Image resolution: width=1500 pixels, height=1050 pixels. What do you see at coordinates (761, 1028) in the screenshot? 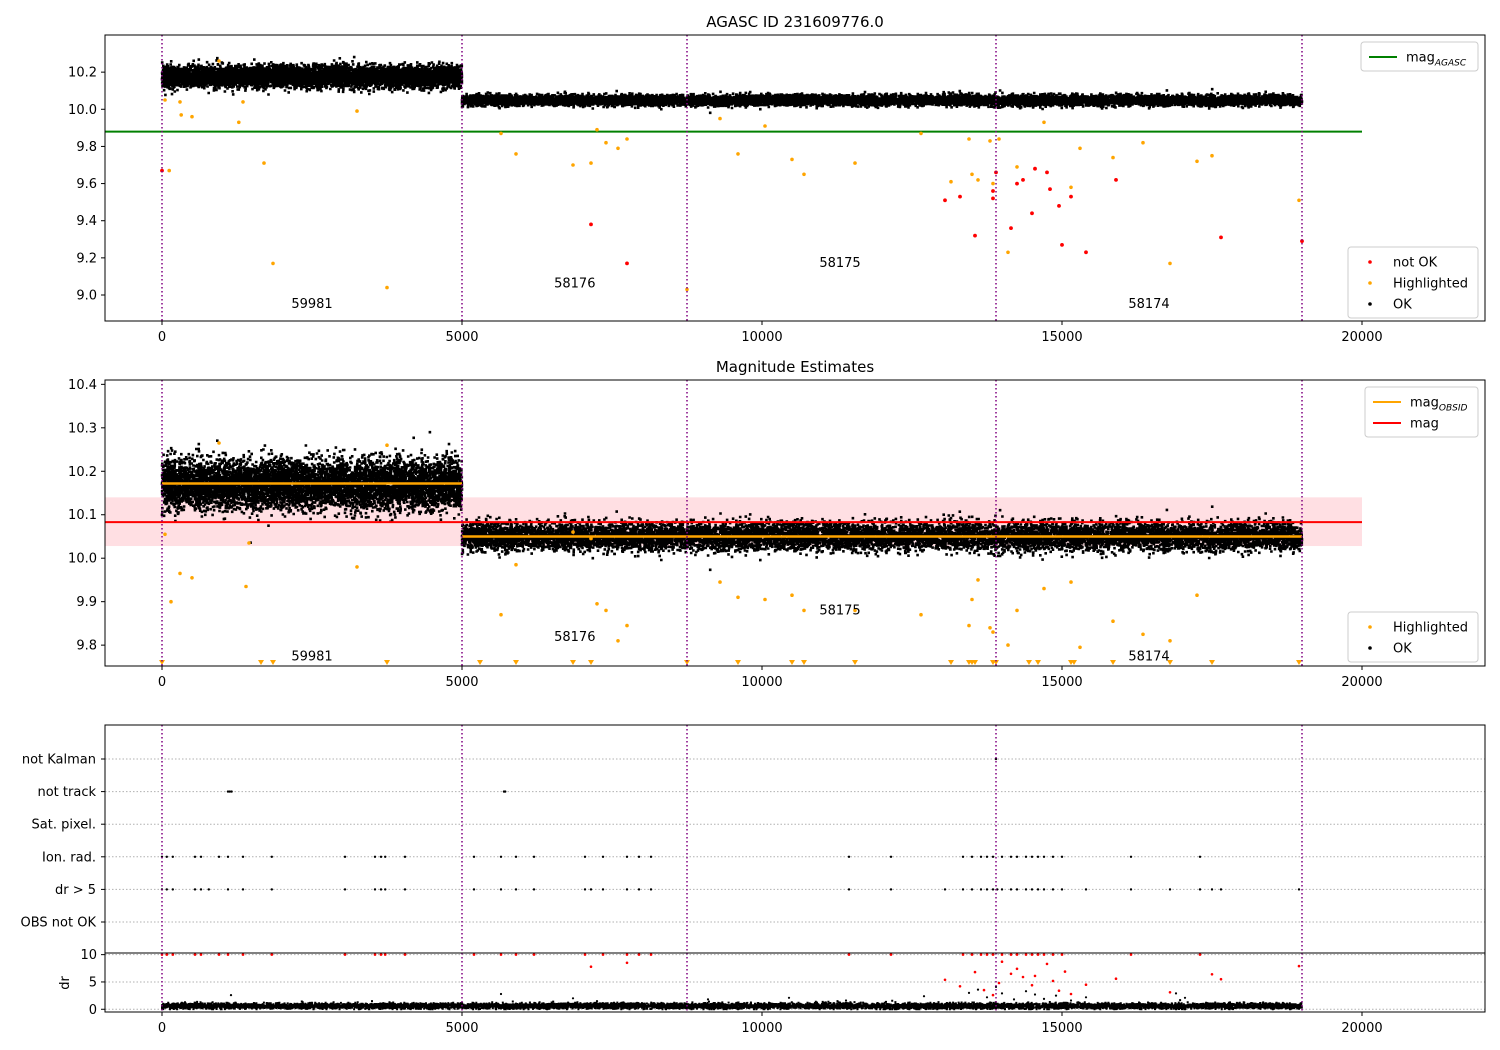
I see `x-tick-label: 10000` at bounding box center [761, 1028].